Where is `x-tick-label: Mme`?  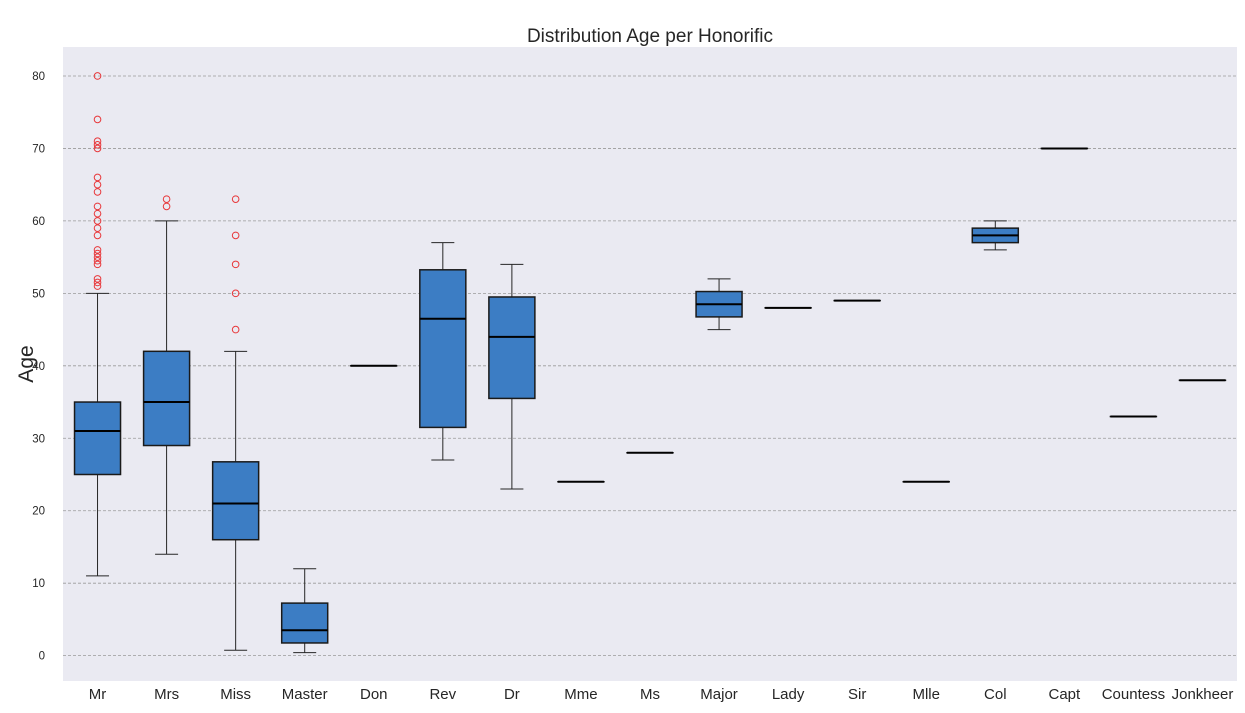 x-tick-label: Mme is located at coordinates (580, 694).